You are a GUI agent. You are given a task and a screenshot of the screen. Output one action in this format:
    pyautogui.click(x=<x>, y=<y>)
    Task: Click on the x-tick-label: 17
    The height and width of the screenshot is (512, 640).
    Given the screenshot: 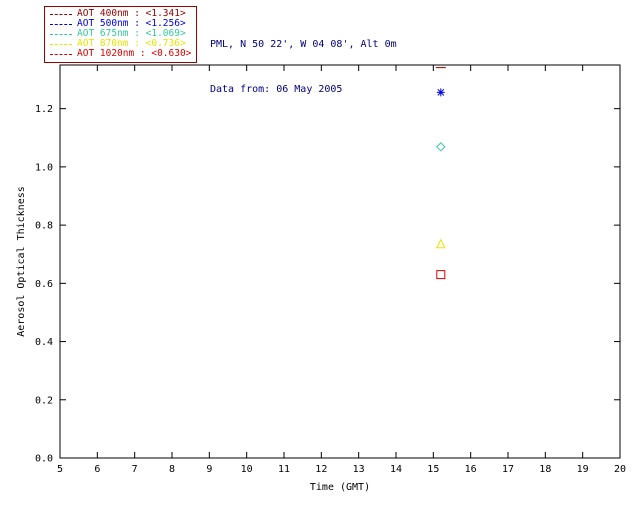 What is the action you would take?
    pyautogui.click(x=508, y=469)
    